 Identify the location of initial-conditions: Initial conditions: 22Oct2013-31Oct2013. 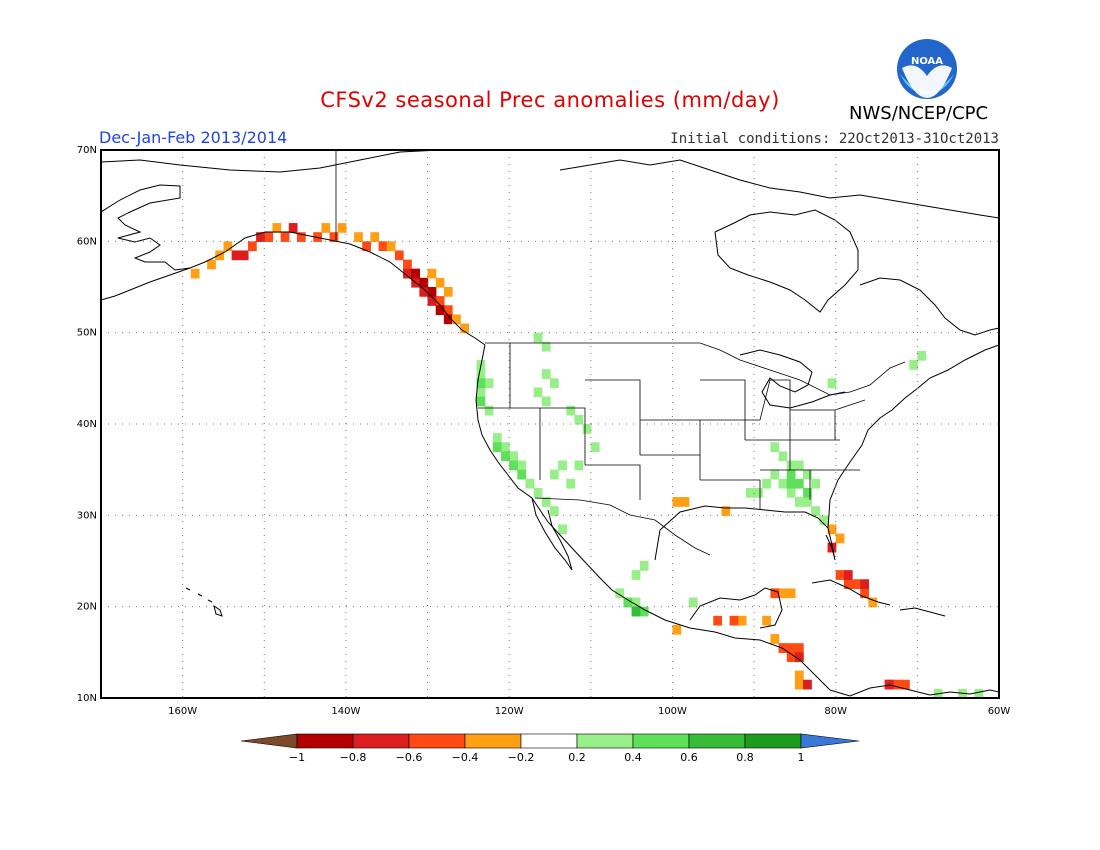
(834, 139).